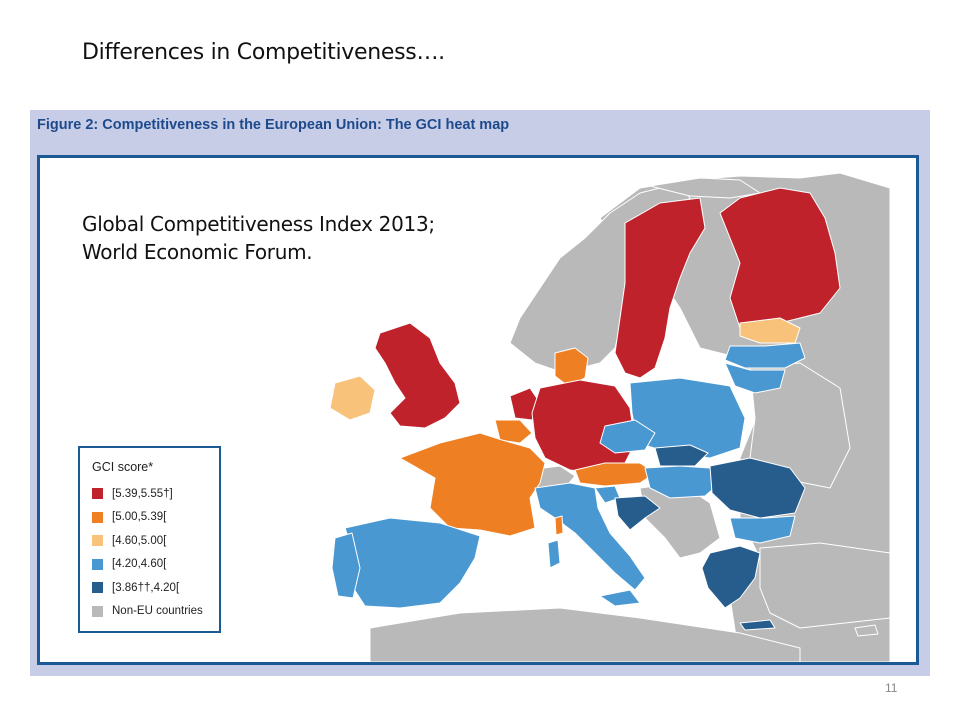 The height and width of the screenshot is (720, 960). Describe the element at coordinates (891, 688) in the screenshot. I see `page-number: 11` at that location.